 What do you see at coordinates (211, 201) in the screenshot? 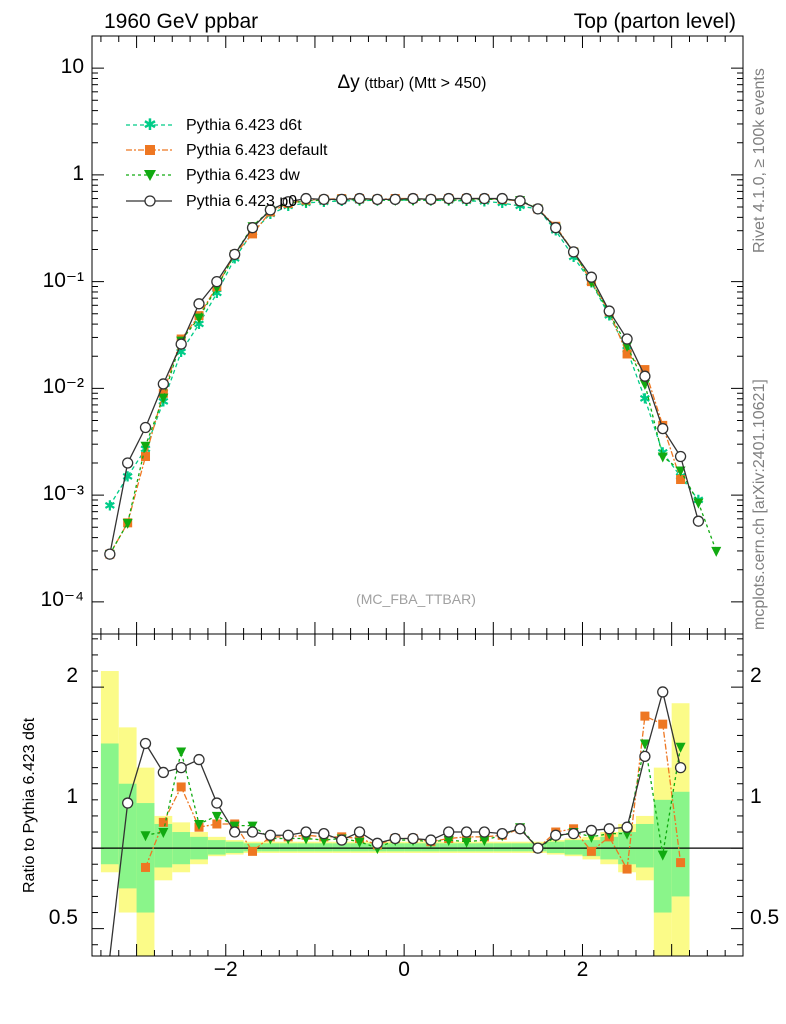
I see `legend-entry-p0: Pythia 6.423 p0` at bounding box center [211, 201].